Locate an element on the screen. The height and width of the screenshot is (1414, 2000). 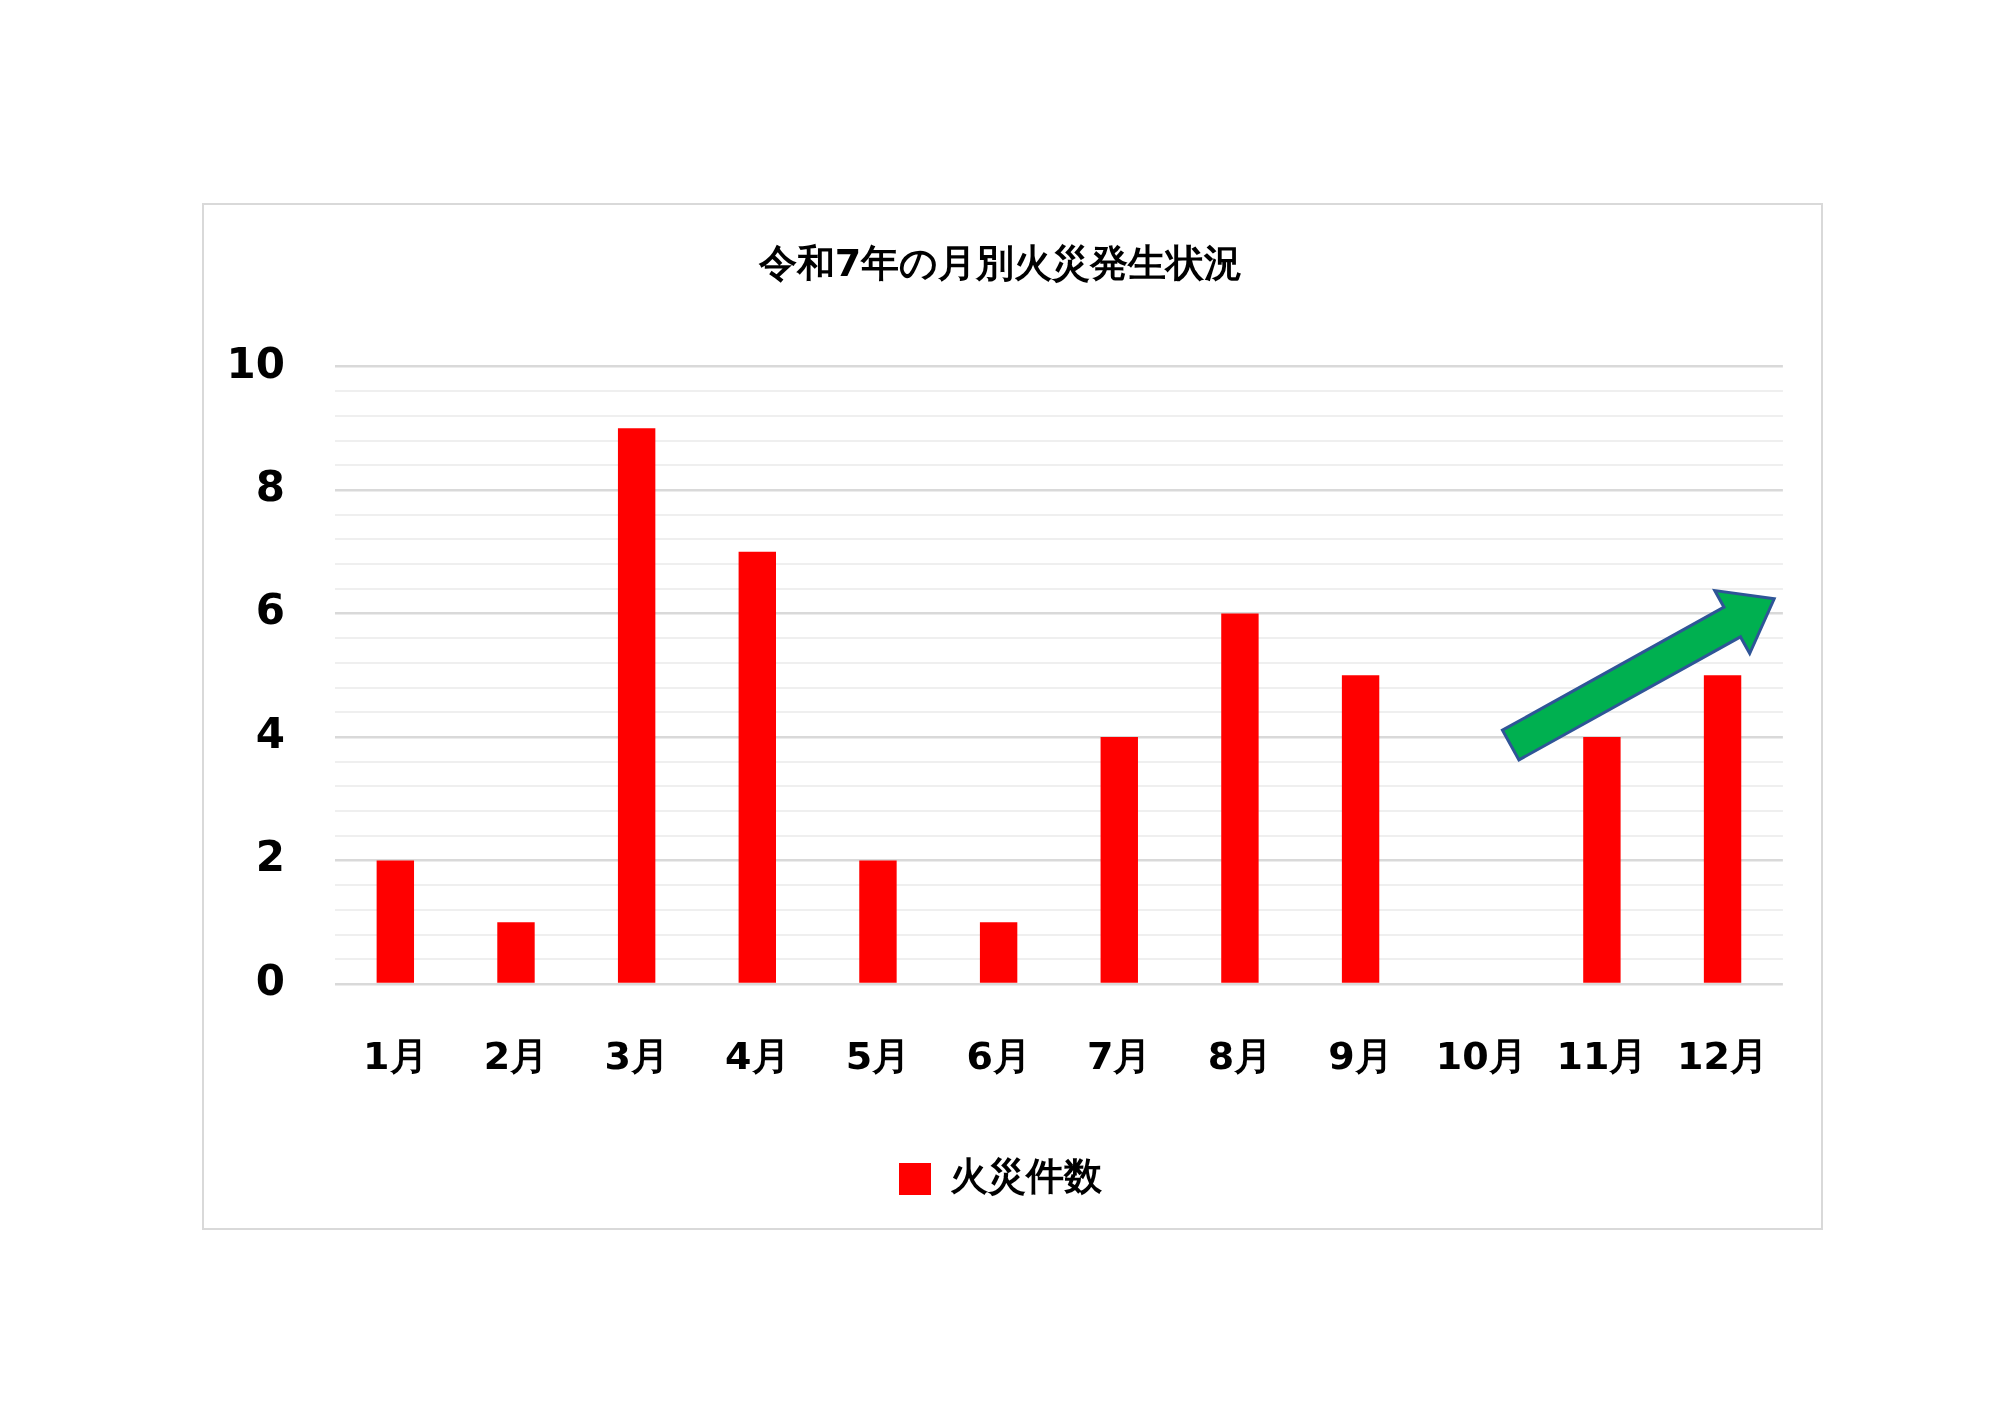
x-tick-label: 10月 is located at coordinates (1481, 1055).